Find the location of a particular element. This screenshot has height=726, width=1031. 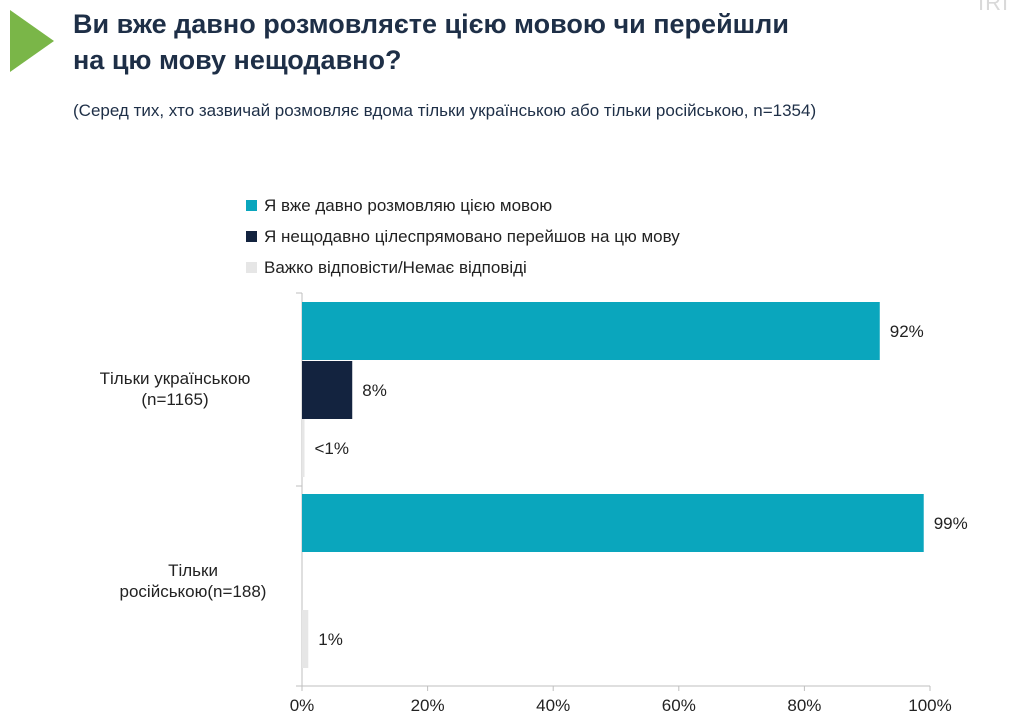

category-label-russian: Тільки російською(n=188) is located at coordinates (193, 581).